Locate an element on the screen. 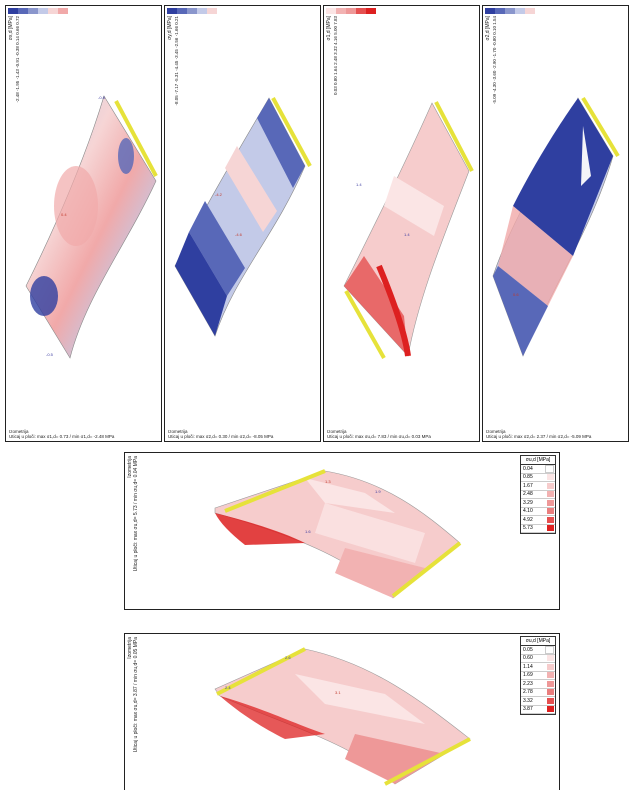  legend-middle-row: 4.10 is located at coordinates (538, 512).